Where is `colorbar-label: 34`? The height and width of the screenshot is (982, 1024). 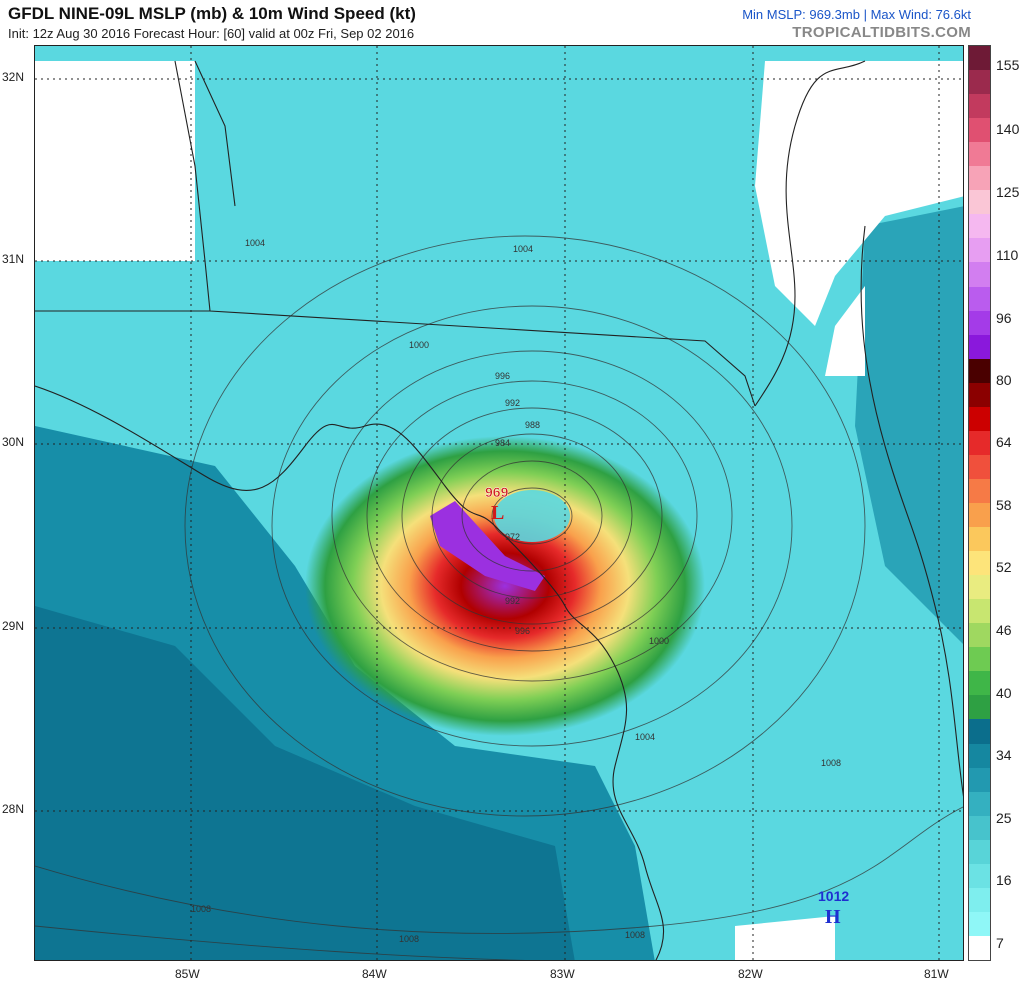
colorbar-label: 34 is located at coordinates (1004, 755).